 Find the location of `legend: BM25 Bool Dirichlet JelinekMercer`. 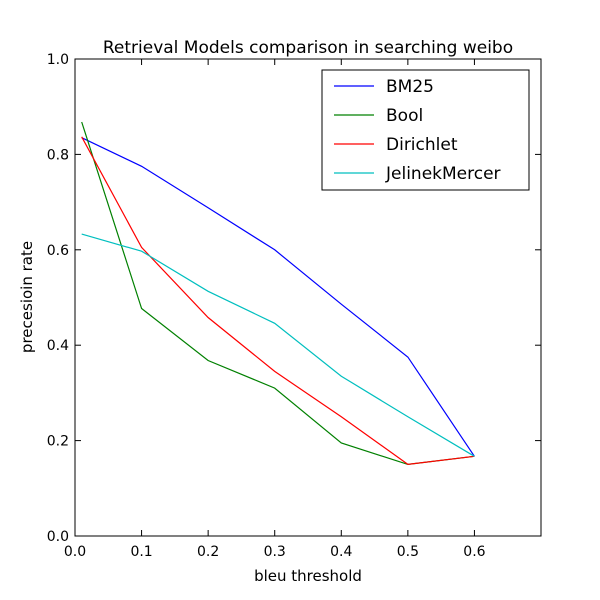

legend: BM25 Bool Dirichlet JelinekMercer is located at coordinates (425, 130).